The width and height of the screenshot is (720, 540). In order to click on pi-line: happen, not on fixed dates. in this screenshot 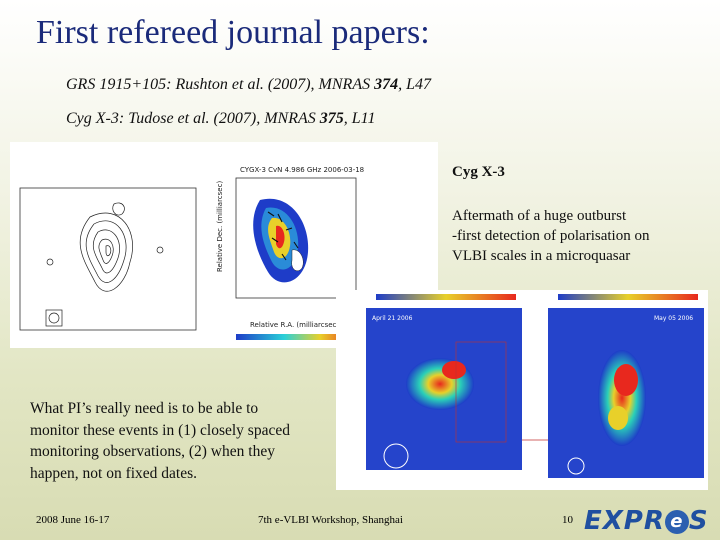, I will do `click(114, 473)`.